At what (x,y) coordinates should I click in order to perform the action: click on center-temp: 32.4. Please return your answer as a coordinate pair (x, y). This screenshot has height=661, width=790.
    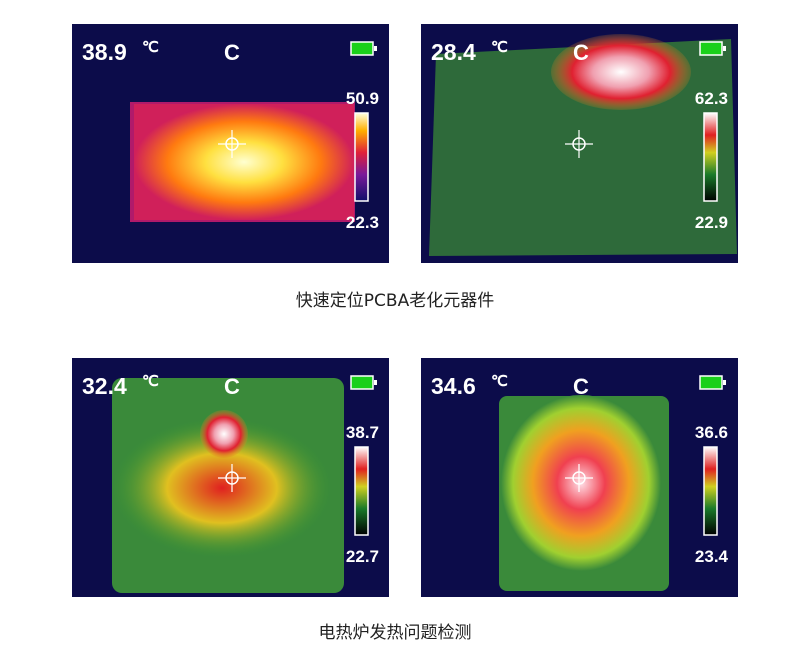
    Looking at the image, I should click on (104, 386).